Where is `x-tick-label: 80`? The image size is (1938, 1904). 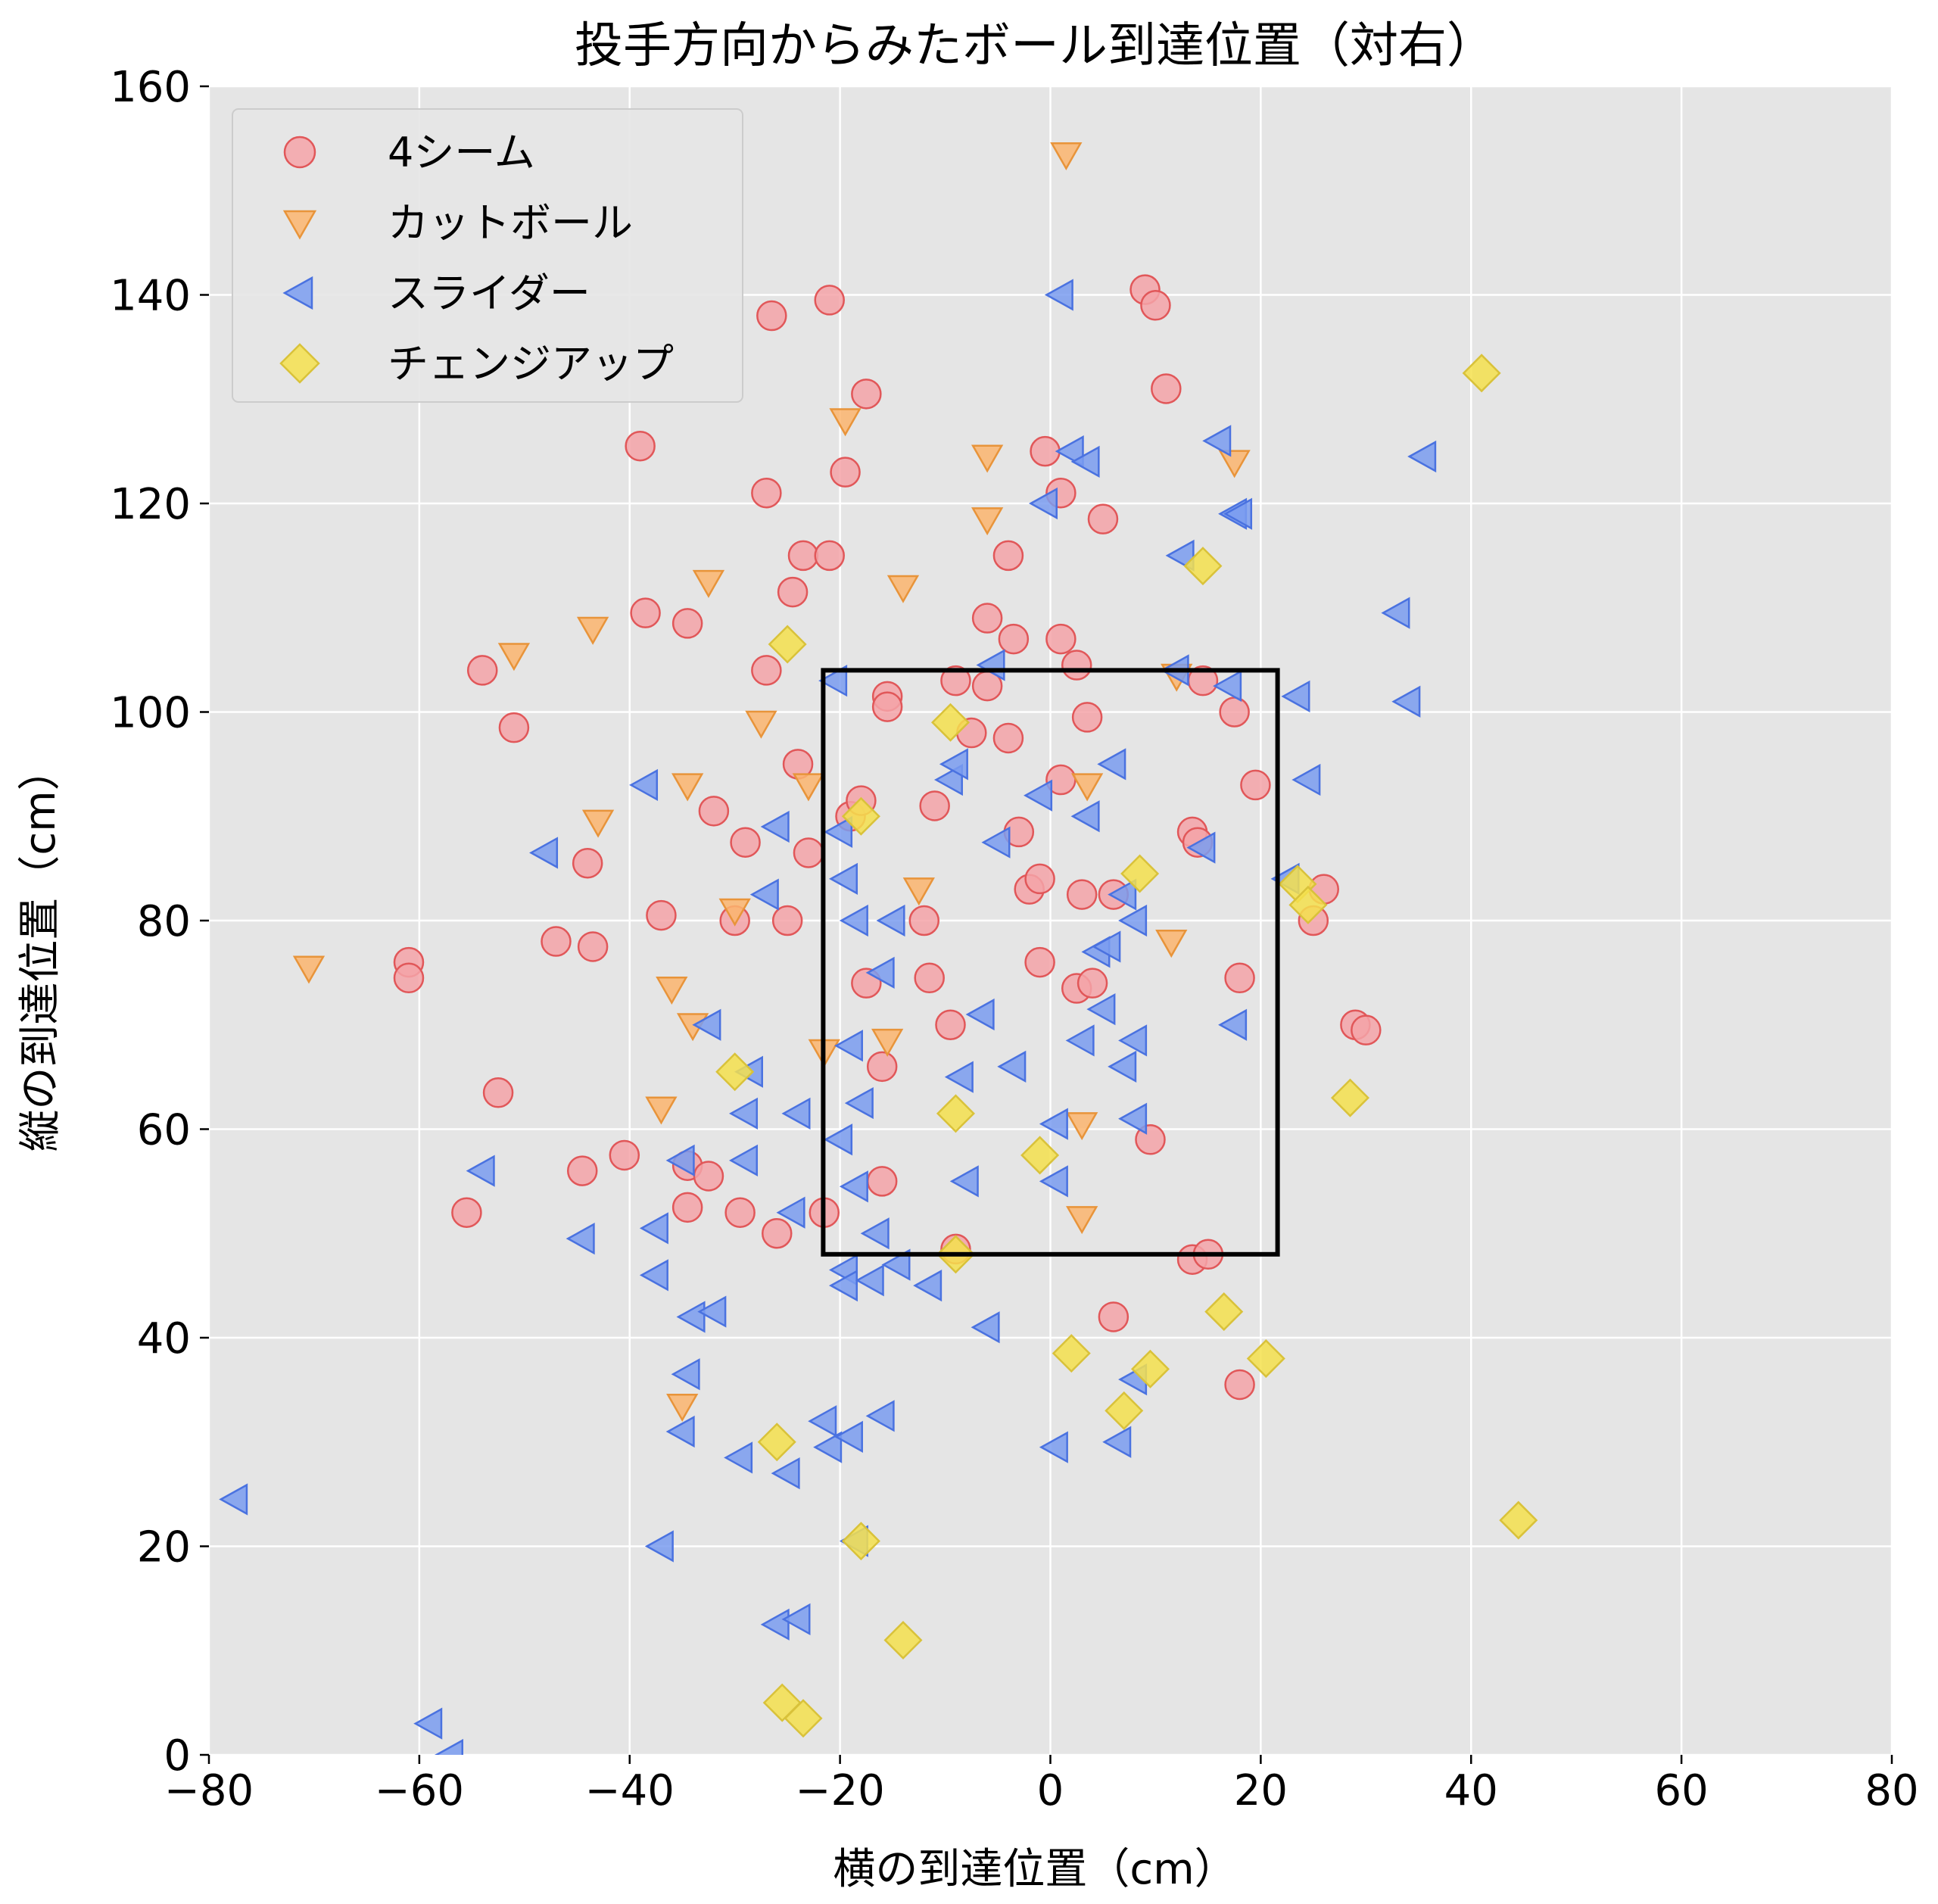
x-tick-label: 80 is located at coordinates (1891, 1790).